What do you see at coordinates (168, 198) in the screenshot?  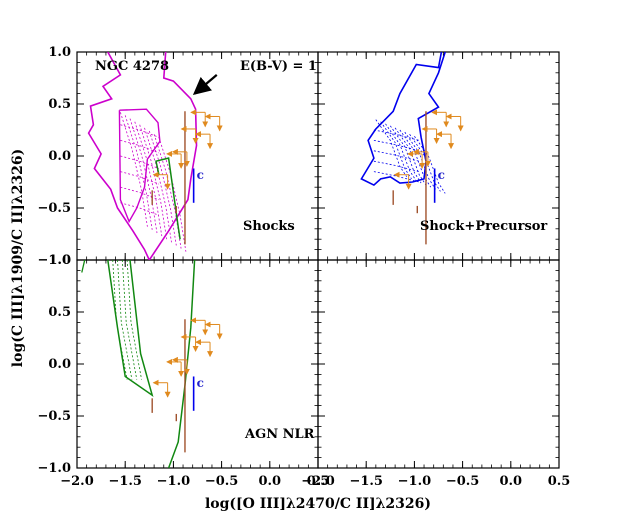 I see `agn-track-in-shocks` at bounding box center [168, 198].